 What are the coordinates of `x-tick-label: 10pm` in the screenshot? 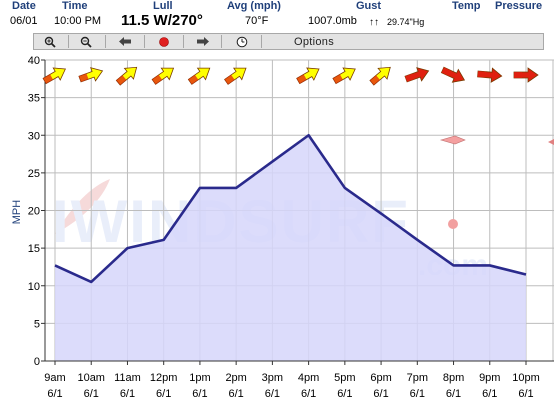 It's located at (526, 378).